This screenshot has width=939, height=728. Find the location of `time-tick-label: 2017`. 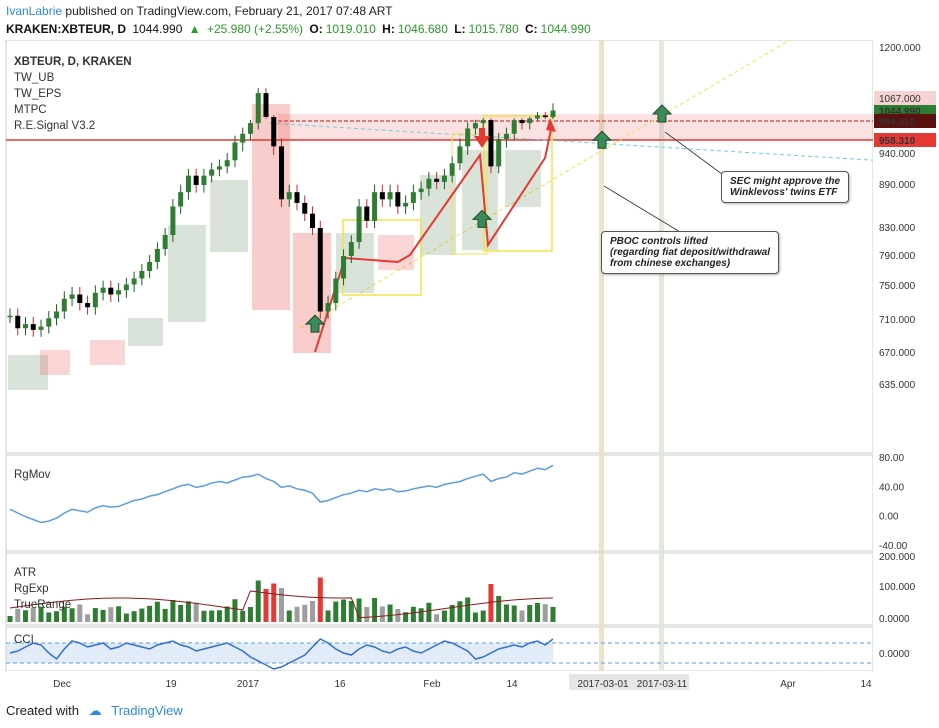

time-tick-label: 2017 is located at coordinates (248, 684).